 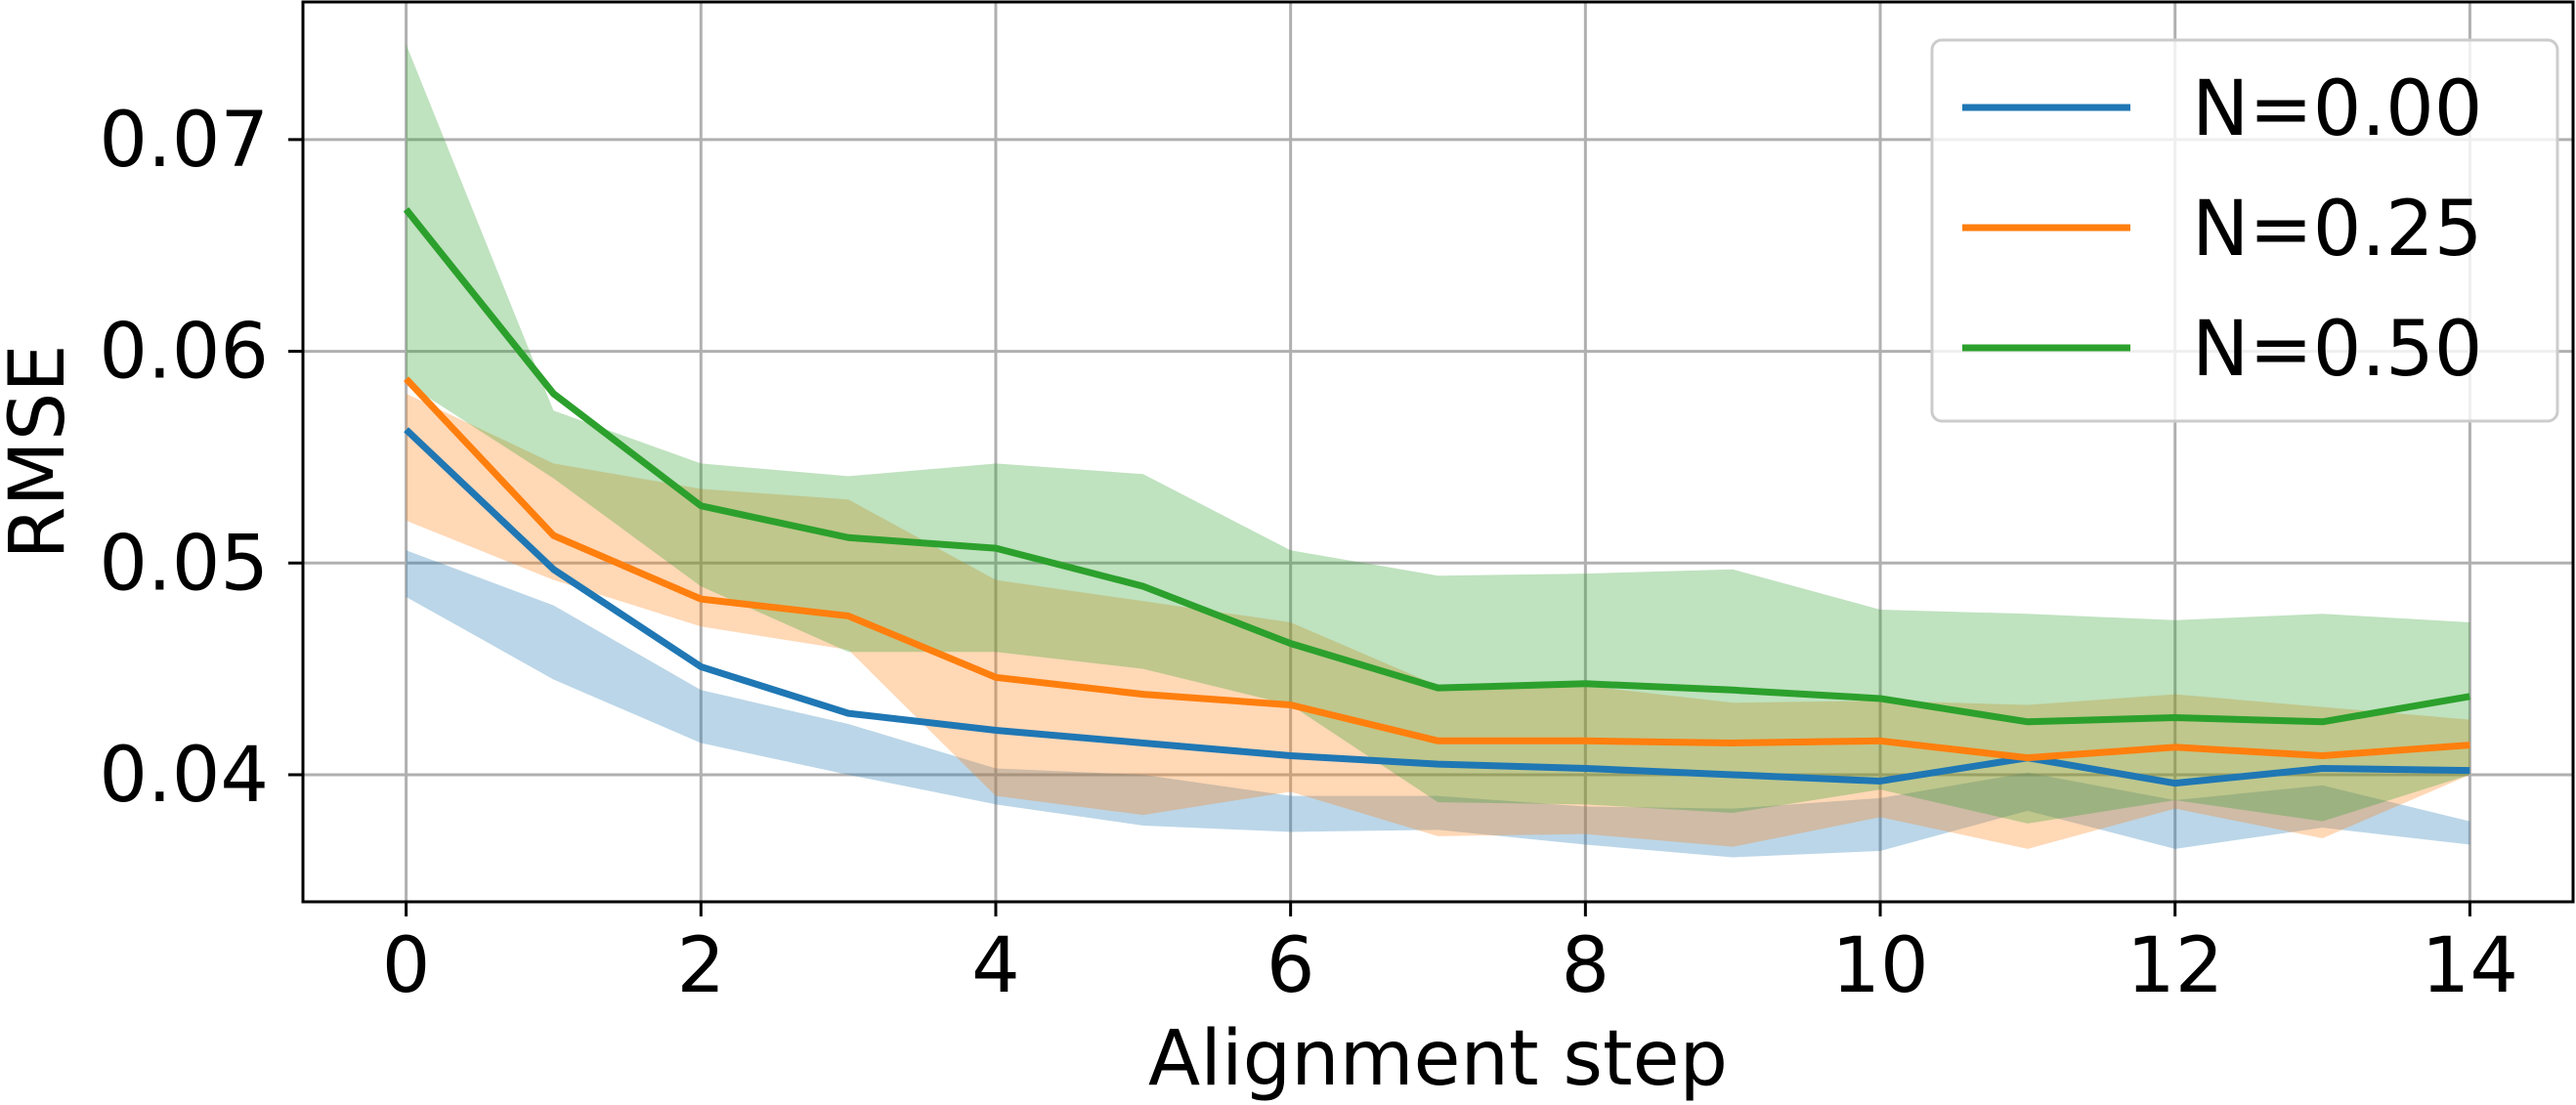 What do you see at coordinates (1880, 966) in the screenshot?
I see `x-tick-label: 10` at bounding box center [1880, 966].